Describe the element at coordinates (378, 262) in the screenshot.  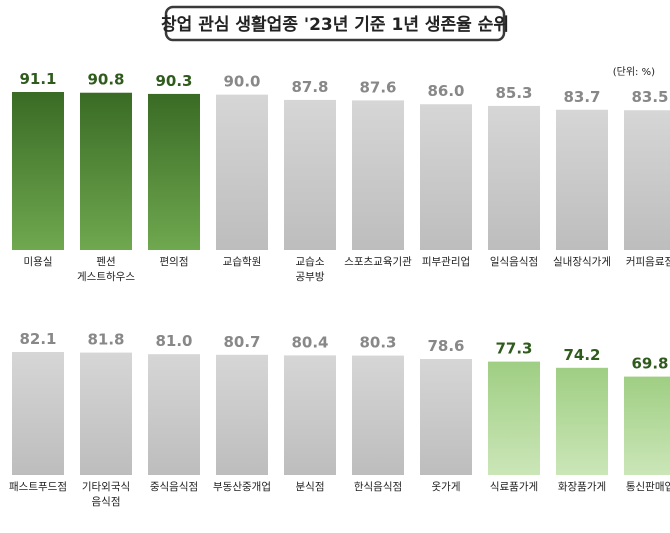
I see `category-label: 스포츠교육기관` at that location.